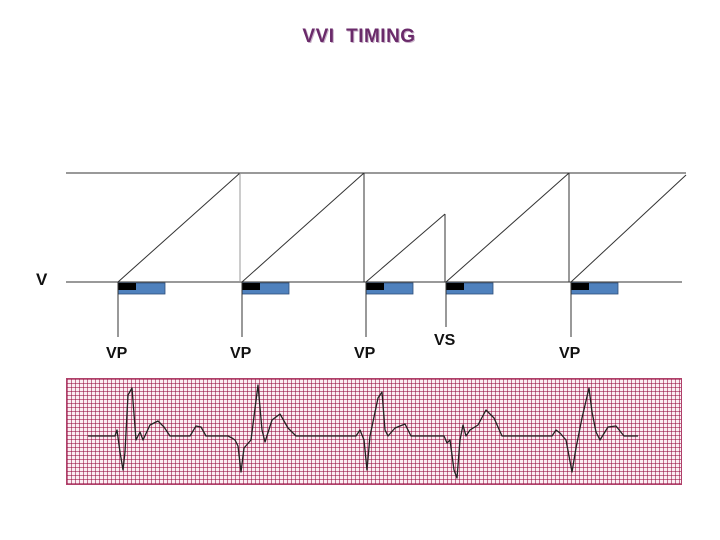 This screenshot has height=540, width=720. Describe the element at coordinates (363, 431) in the screenshot. I see `ecg-trace` at that location.